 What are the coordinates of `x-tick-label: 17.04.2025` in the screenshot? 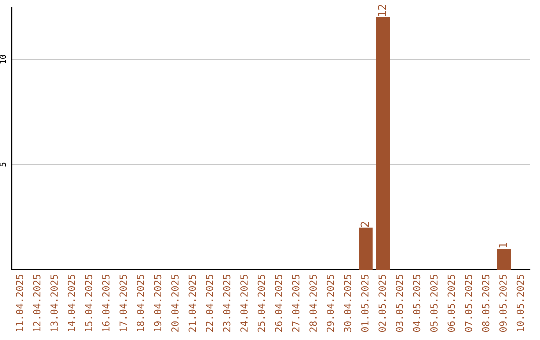 It's located at (124, 303).